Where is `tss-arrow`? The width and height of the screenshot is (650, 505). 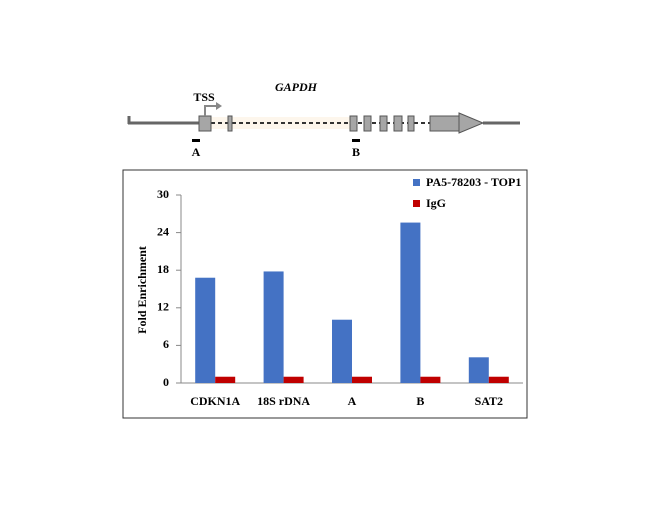
tss-arrow is located at coordinates (210, 110).